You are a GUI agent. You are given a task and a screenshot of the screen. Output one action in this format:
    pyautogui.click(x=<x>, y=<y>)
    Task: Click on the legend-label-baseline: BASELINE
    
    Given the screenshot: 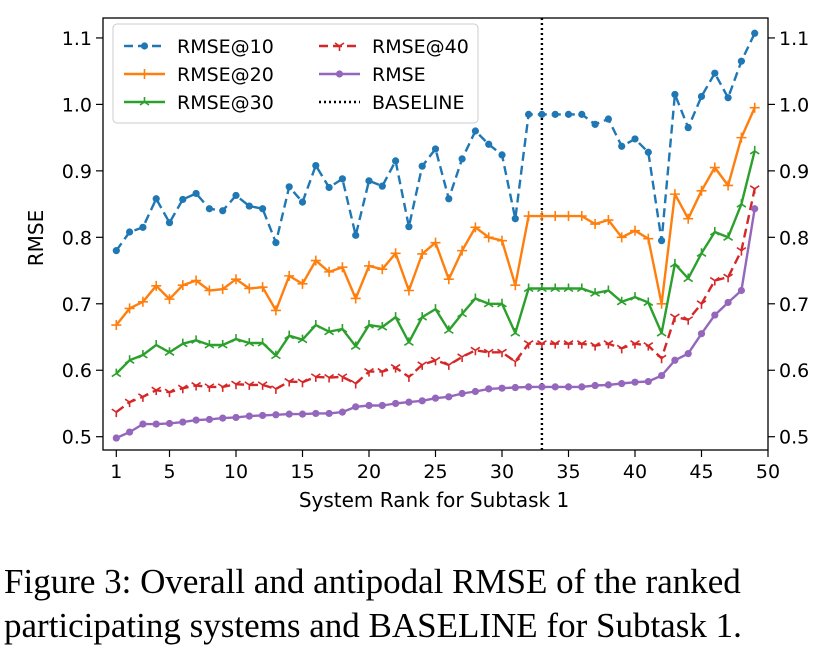 What is the action you would take?
    pyautogui.click(x=418, y=103)
    